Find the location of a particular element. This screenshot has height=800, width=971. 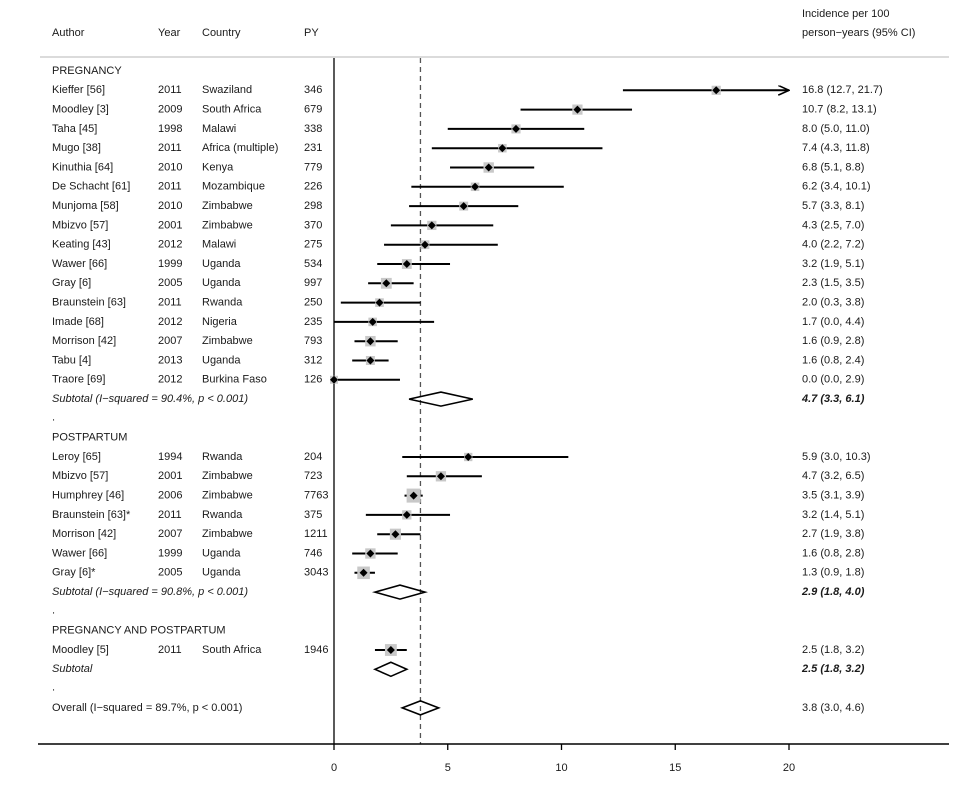

study-estimate-label: 4.0 (2.2, 7.2) is located at coordinates (833, 245).